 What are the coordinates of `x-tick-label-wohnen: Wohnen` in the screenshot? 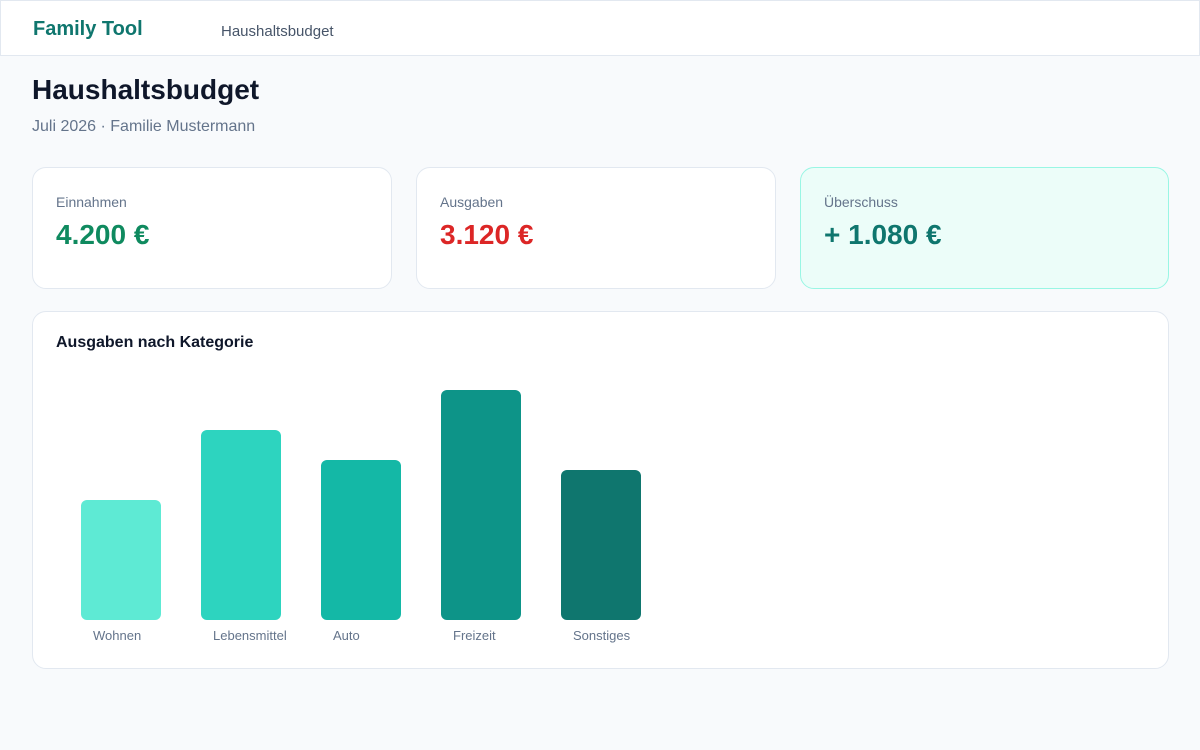 It's located at (117, 635).